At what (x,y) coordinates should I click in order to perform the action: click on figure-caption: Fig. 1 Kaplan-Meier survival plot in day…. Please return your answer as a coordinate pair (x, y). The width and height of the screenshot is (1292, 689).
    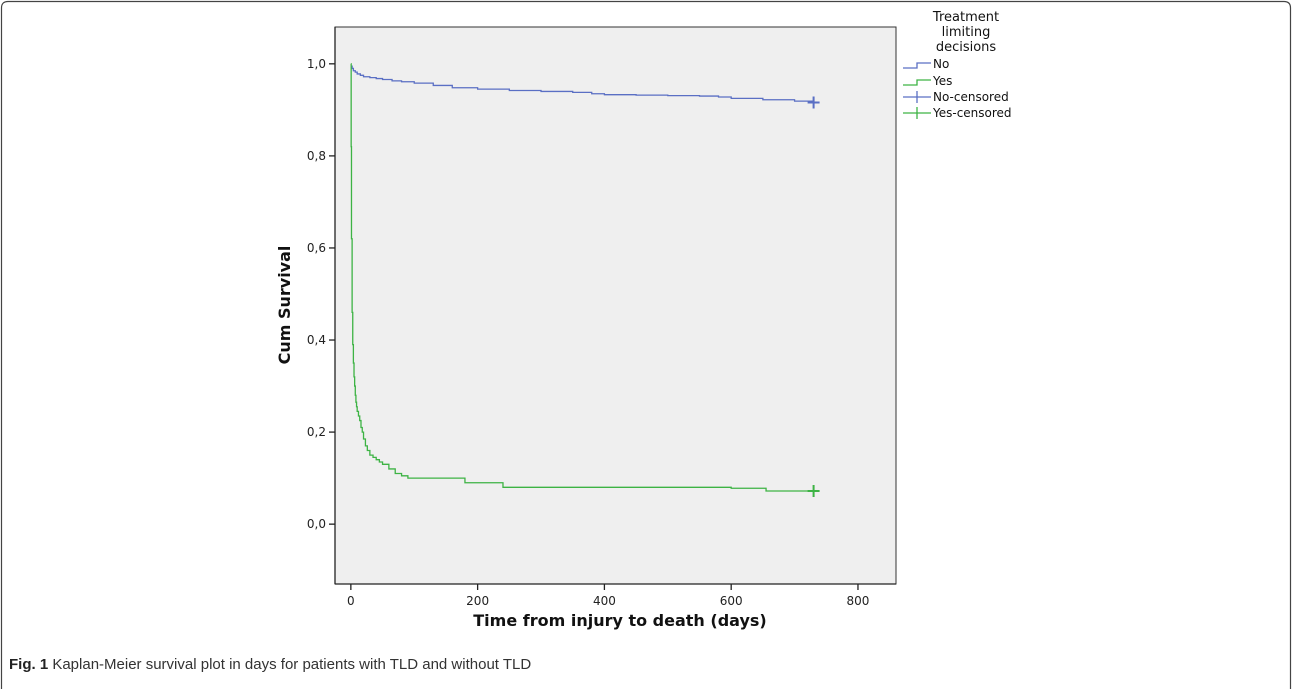
    Looking at the image, I should click on (270, 664).